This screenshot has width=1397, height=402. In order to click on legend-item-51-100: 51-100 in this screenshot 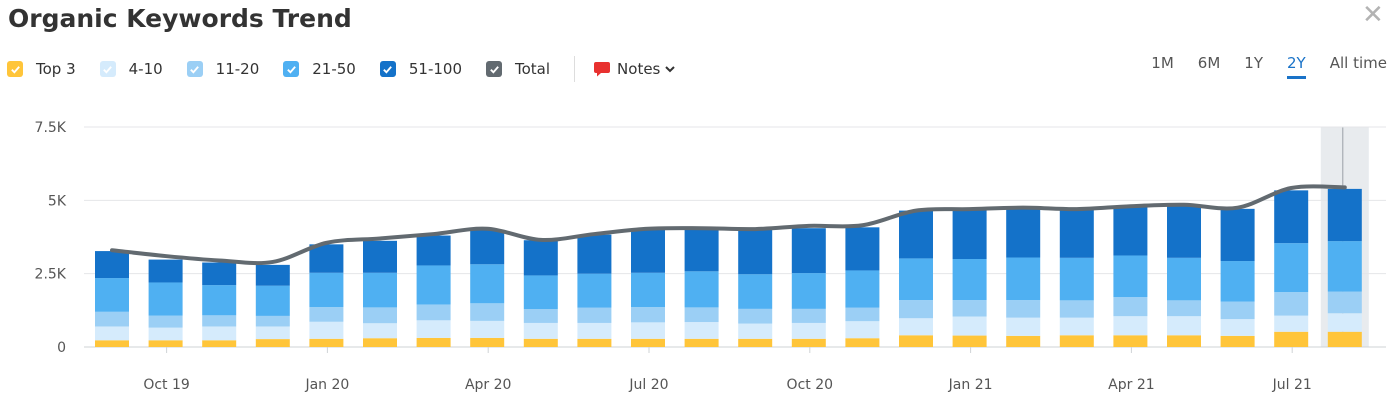, I will do `click(420, 69)`.